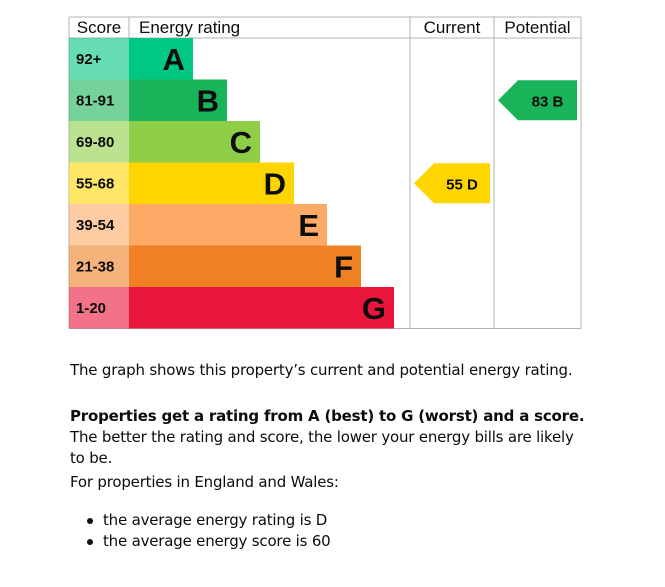  Describe the element at coordinates (95, 266) in the screenshot. I see `score-range-f: 21-38` at that location.